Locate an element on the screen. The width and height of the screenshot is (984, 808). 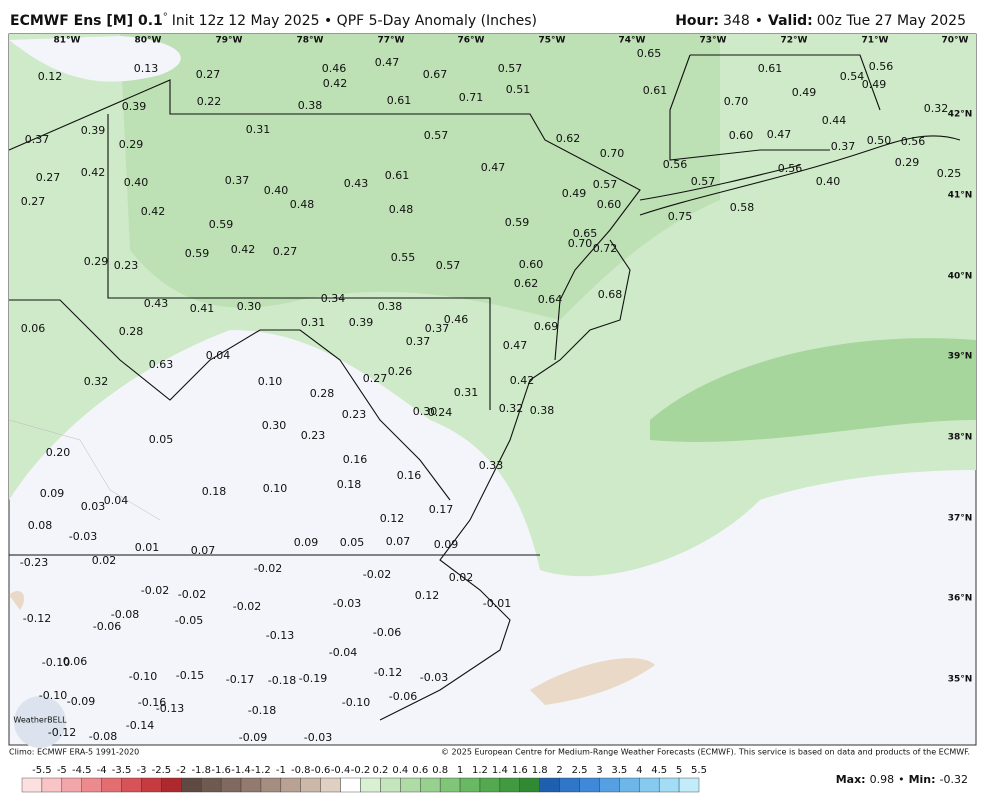
valid-info: Hour: 348 • Valid: 00z Tue 27 May 2025 is located at coordinates (820, 21).